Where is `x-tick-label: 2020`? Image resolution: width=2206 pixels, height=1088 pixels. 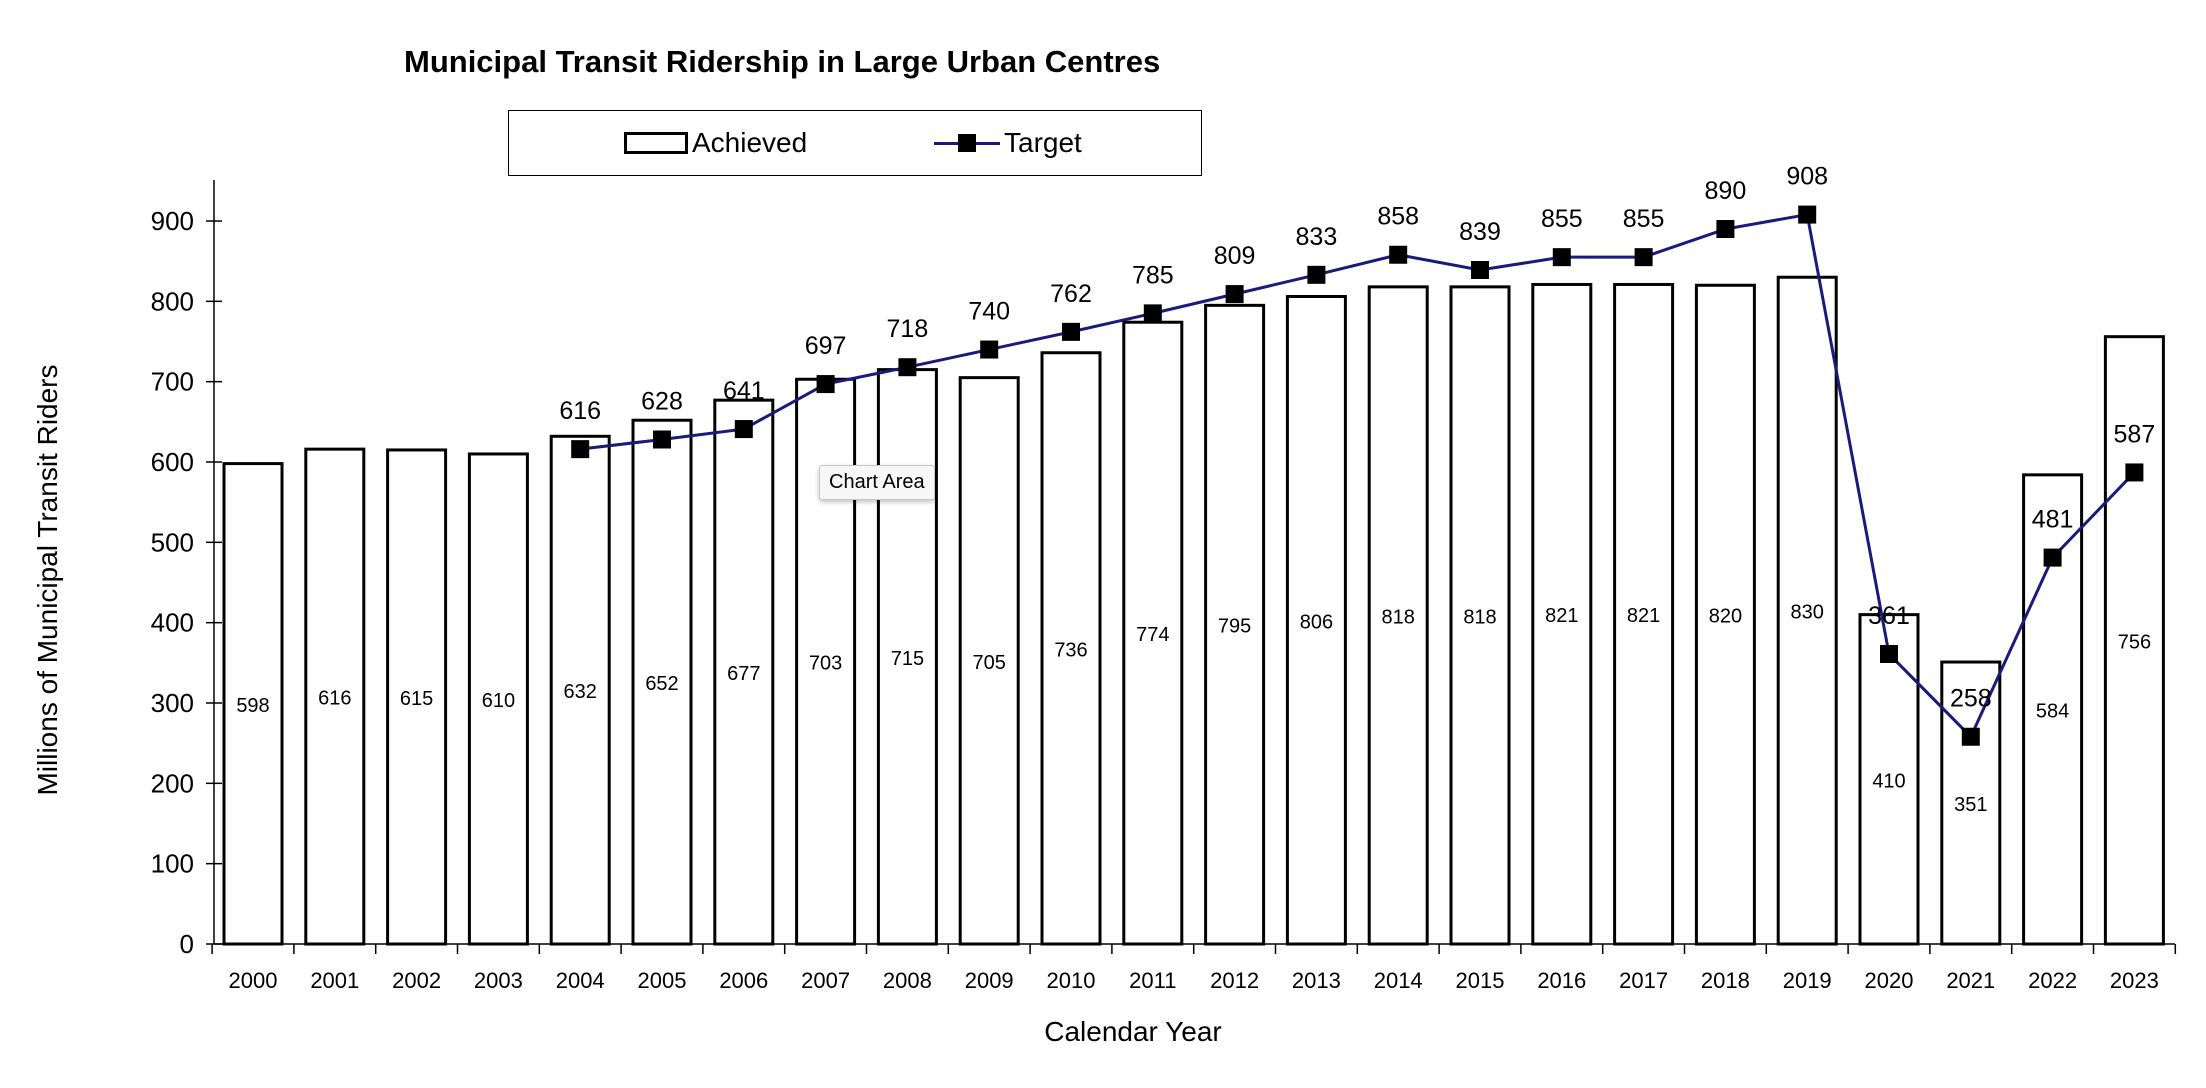
x-tick-label: 2020 is located at coordinates (1889, 980).